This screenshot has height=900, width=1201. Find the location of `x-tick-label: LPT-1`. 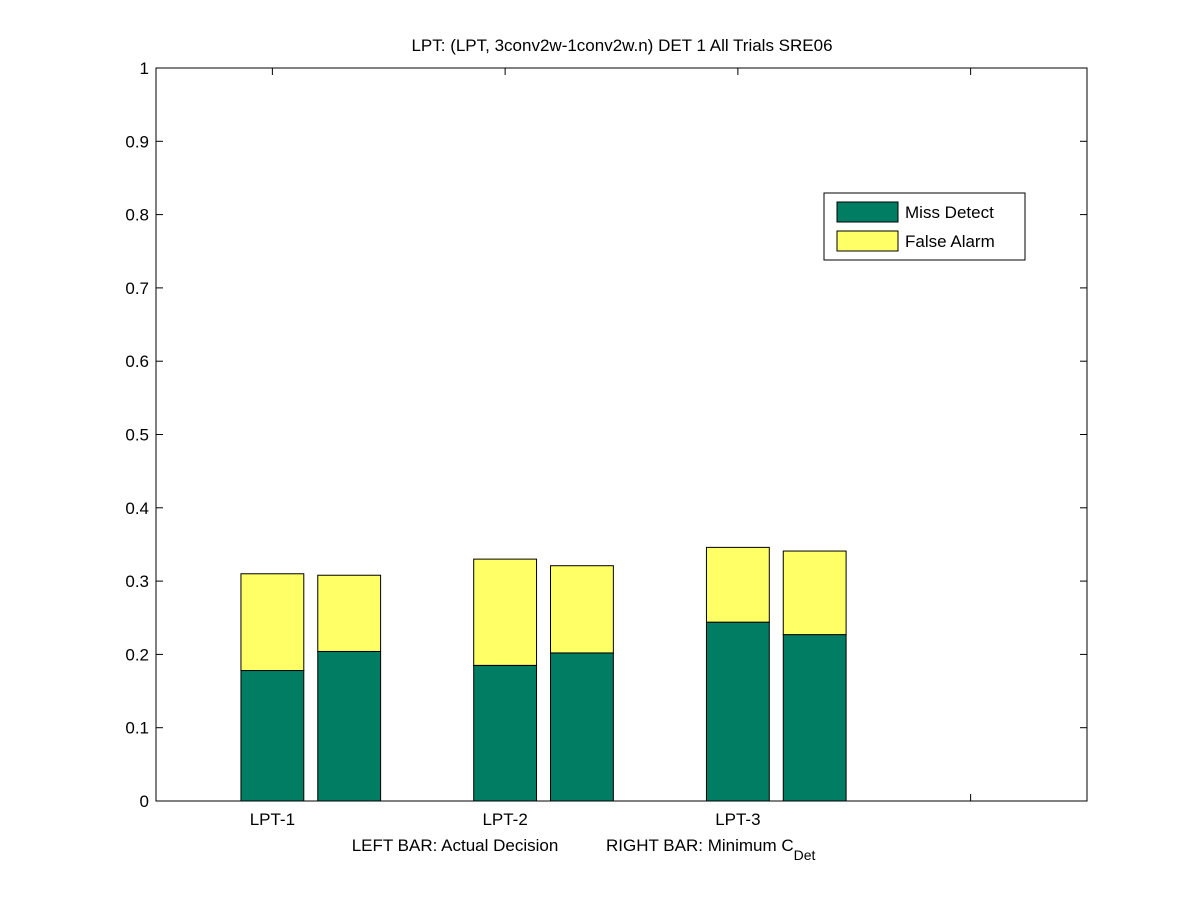

x-tick-label: LPT-1 is located at coordinates (272, 819).